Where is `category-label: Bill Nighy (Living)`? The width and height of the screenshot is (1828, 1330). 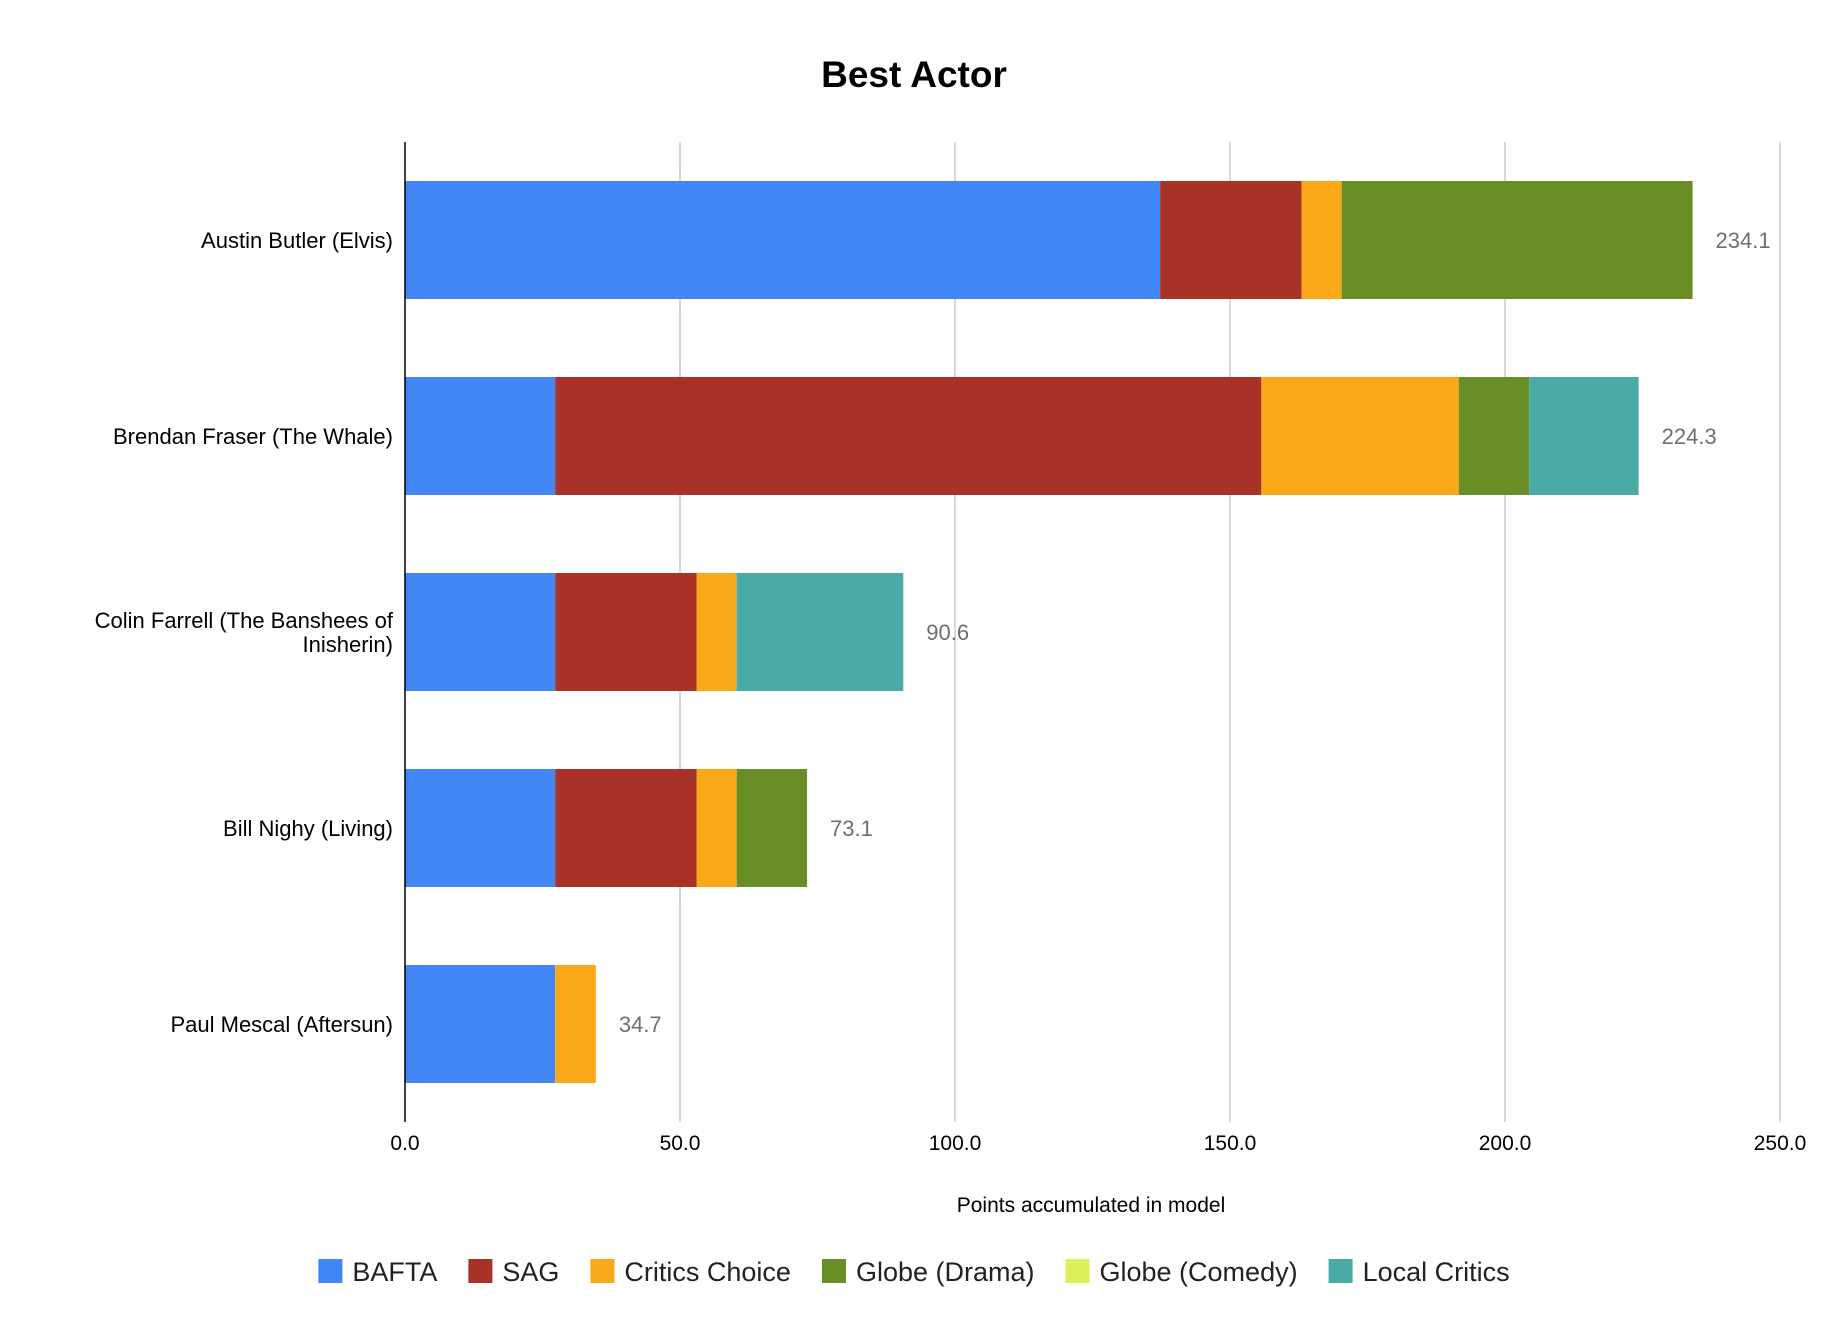 category-label: Bill Nighy (Living) is located at coordinates (308, 828).